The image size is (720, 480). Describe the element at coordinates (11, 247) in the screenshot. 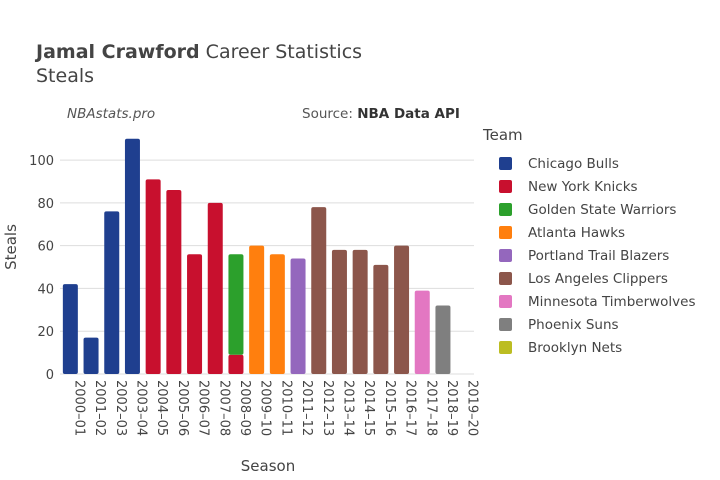

I see `y-axis-label: Steals` at that location.